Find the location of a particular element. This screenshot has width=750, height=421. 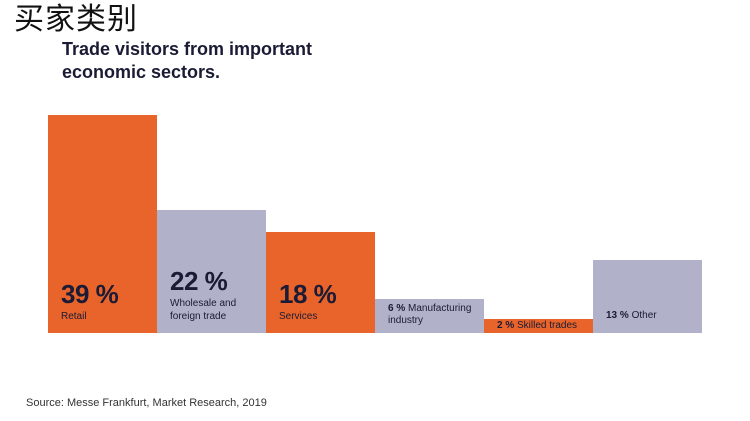

value-label: 22 % is located at coordinates (199, 281).